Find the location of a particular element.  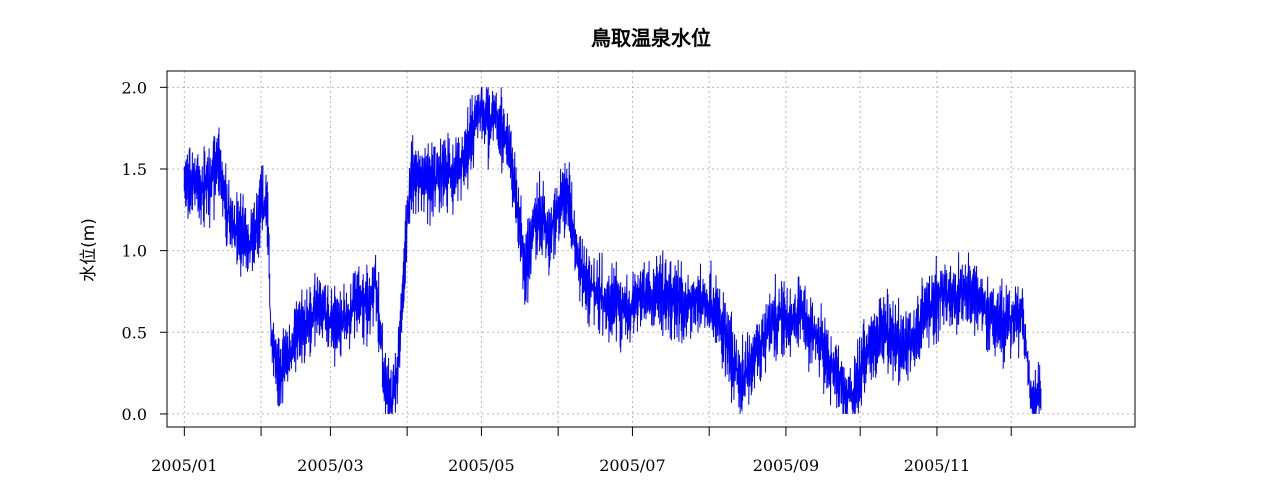

y-axis-label: 水位(m) is located at coordinates (89, 250).